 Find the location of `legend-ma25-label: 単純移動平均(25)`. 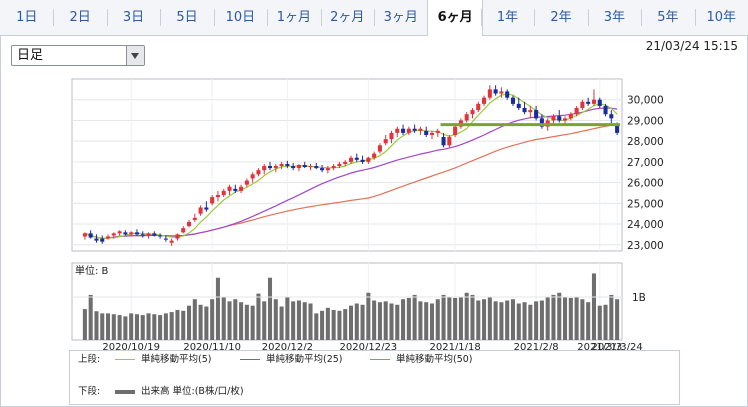

legend-ma25-label: 単純移動平均(25) is located at coordinates (304, 359).